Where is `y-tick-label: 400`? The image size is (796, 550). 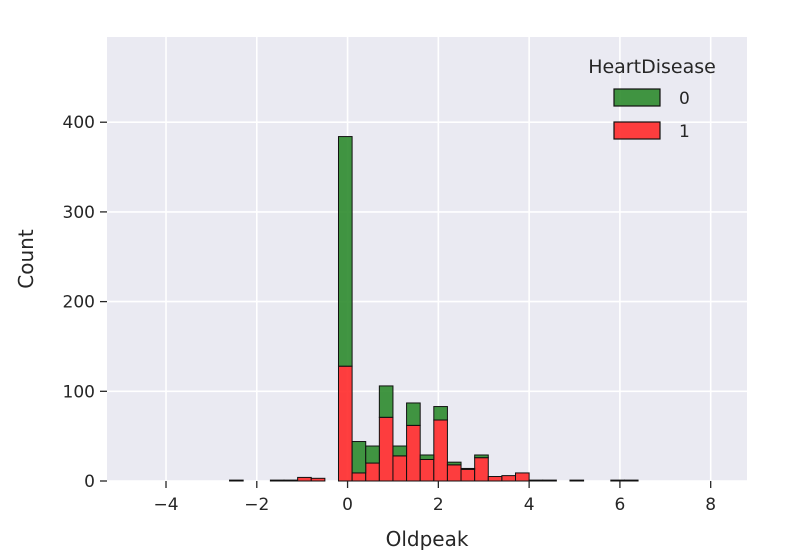
y-tick-label: 400 is located at coordinates (79, 123).